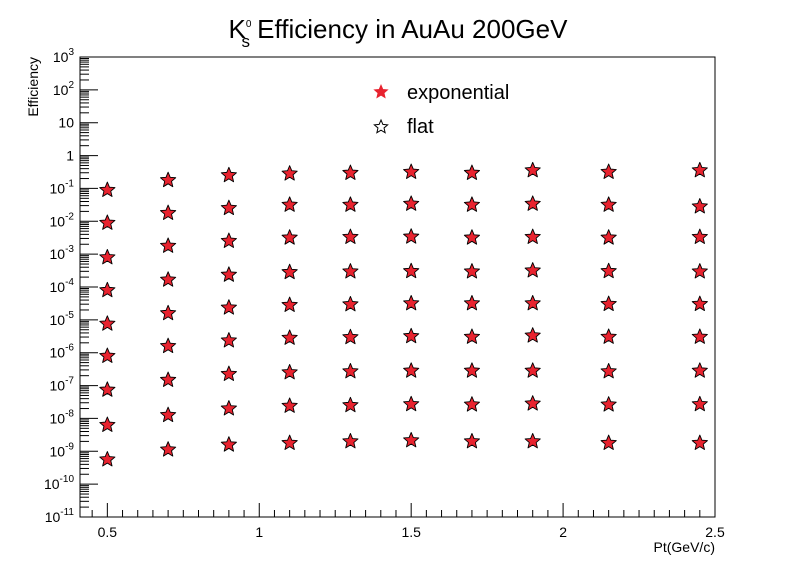 The width and height of the screenshot is (796, 573). I want to click on y-tick-label: 10⁻⁸, so click(62, 417).